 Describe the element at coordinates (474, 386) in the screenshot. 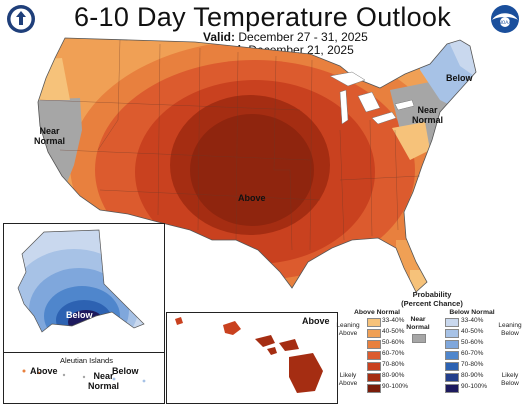

I see `legend-below-bin-label: 90-100%` at that location.